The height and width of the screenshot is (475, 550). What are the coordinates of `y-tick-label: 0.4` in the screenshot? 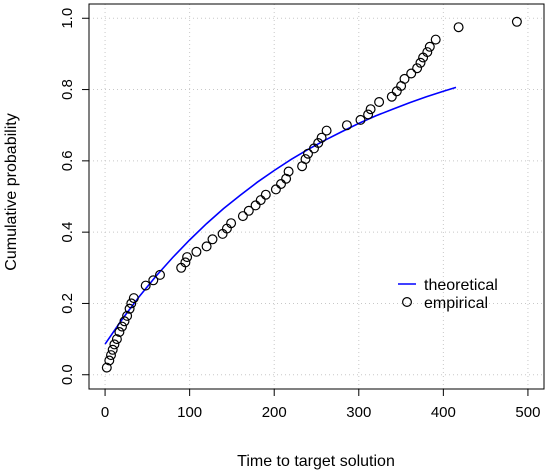 It's located at (67, 232).